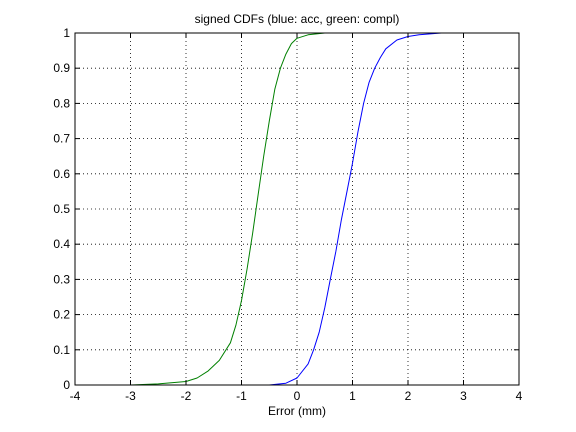 The width and height of the screenshot is (576, 432). What do you see at coordinates (61, 350) in the screenshot?
I see `y-tick-label: 0.1` at bounding box center [61, 350].